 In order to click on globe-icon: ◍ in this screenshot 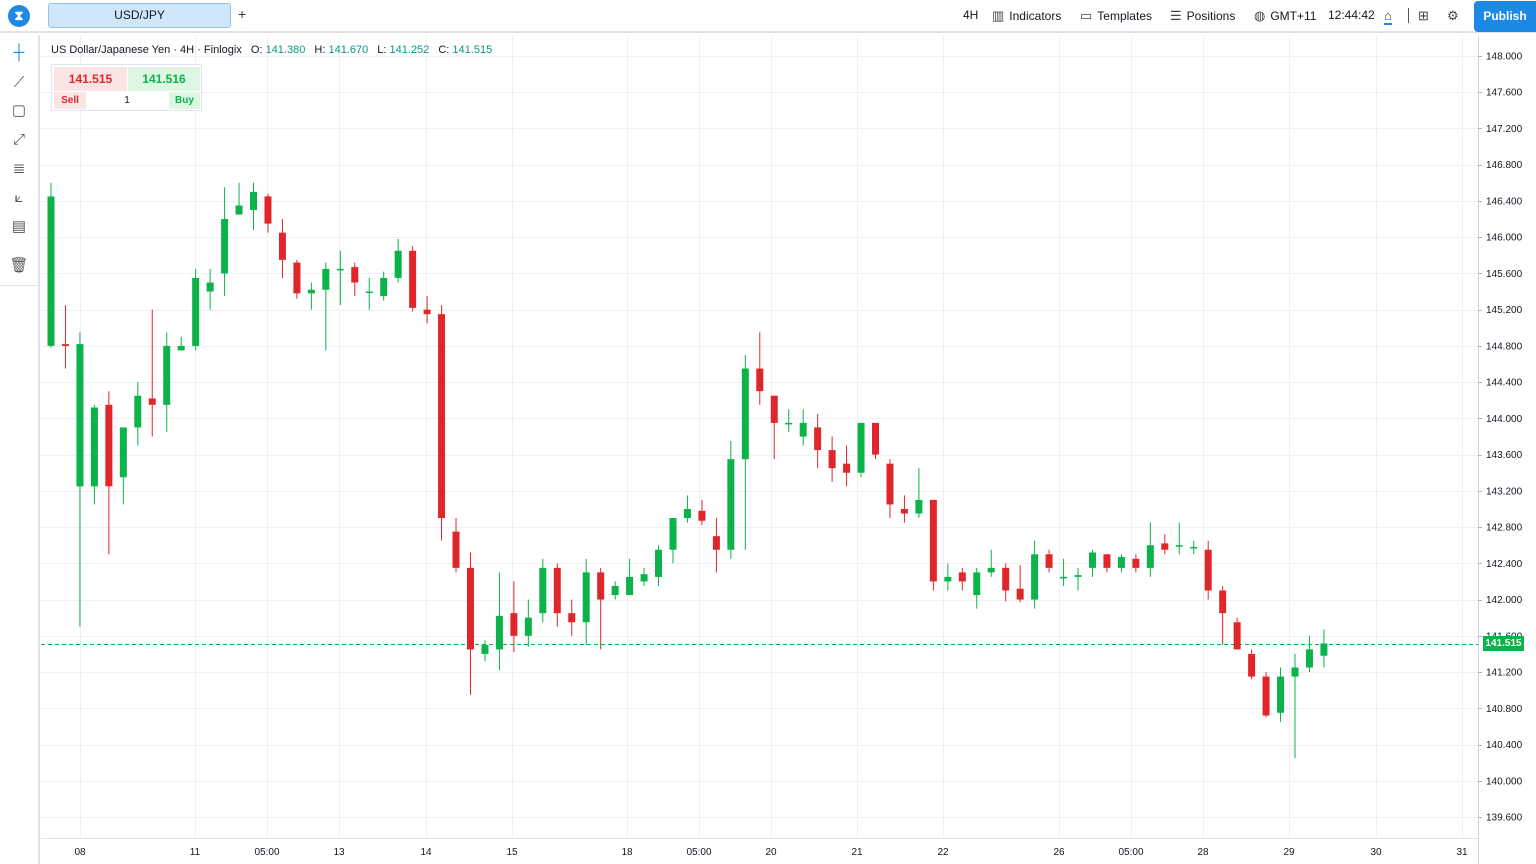, I will do `click(1260, 15)`.